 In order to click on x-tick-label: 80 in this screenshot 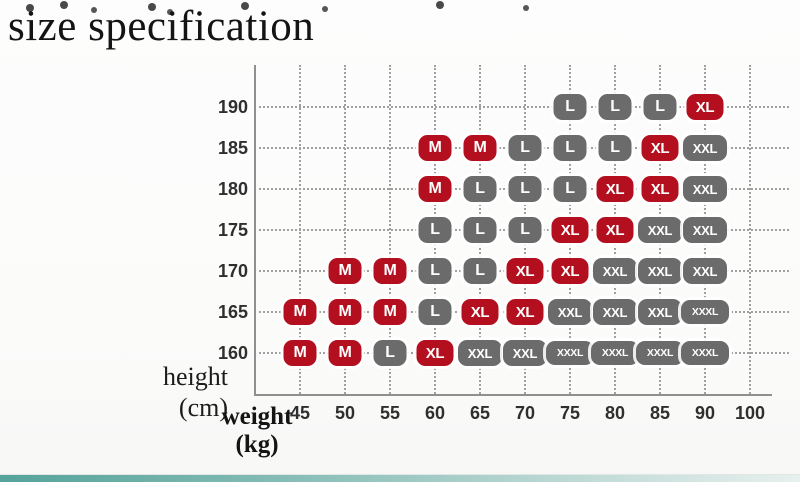, I will do `click(615, 413)`.